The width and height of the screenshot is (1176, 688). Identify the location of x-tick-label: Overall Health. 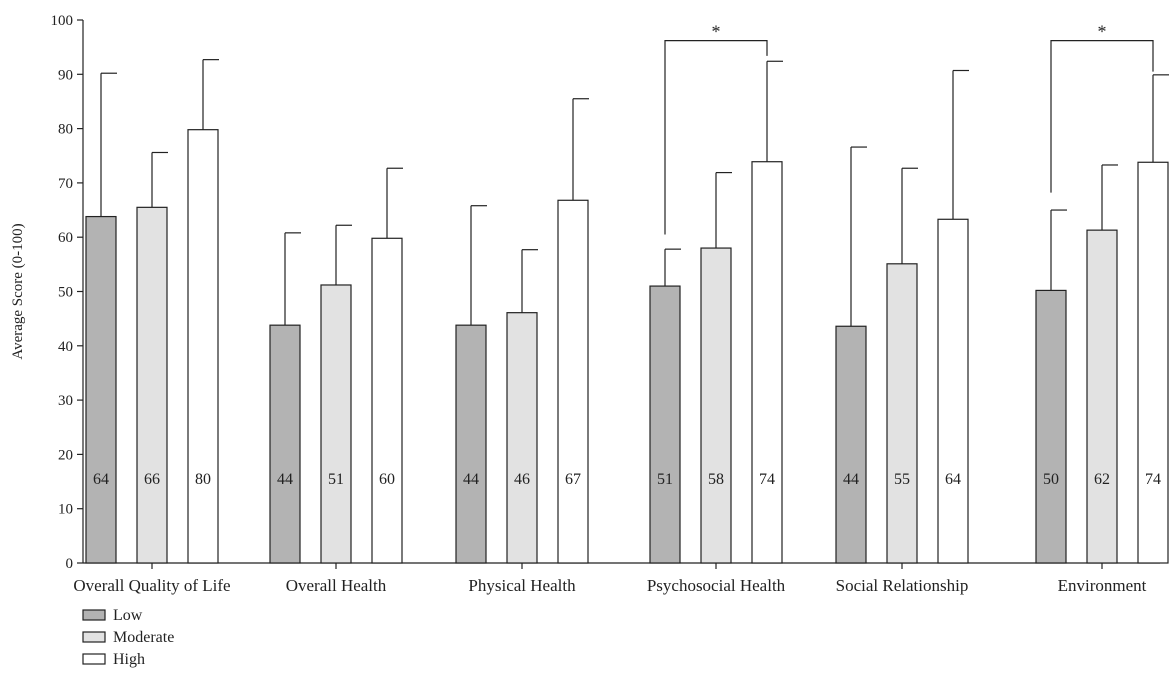
(336, 585).